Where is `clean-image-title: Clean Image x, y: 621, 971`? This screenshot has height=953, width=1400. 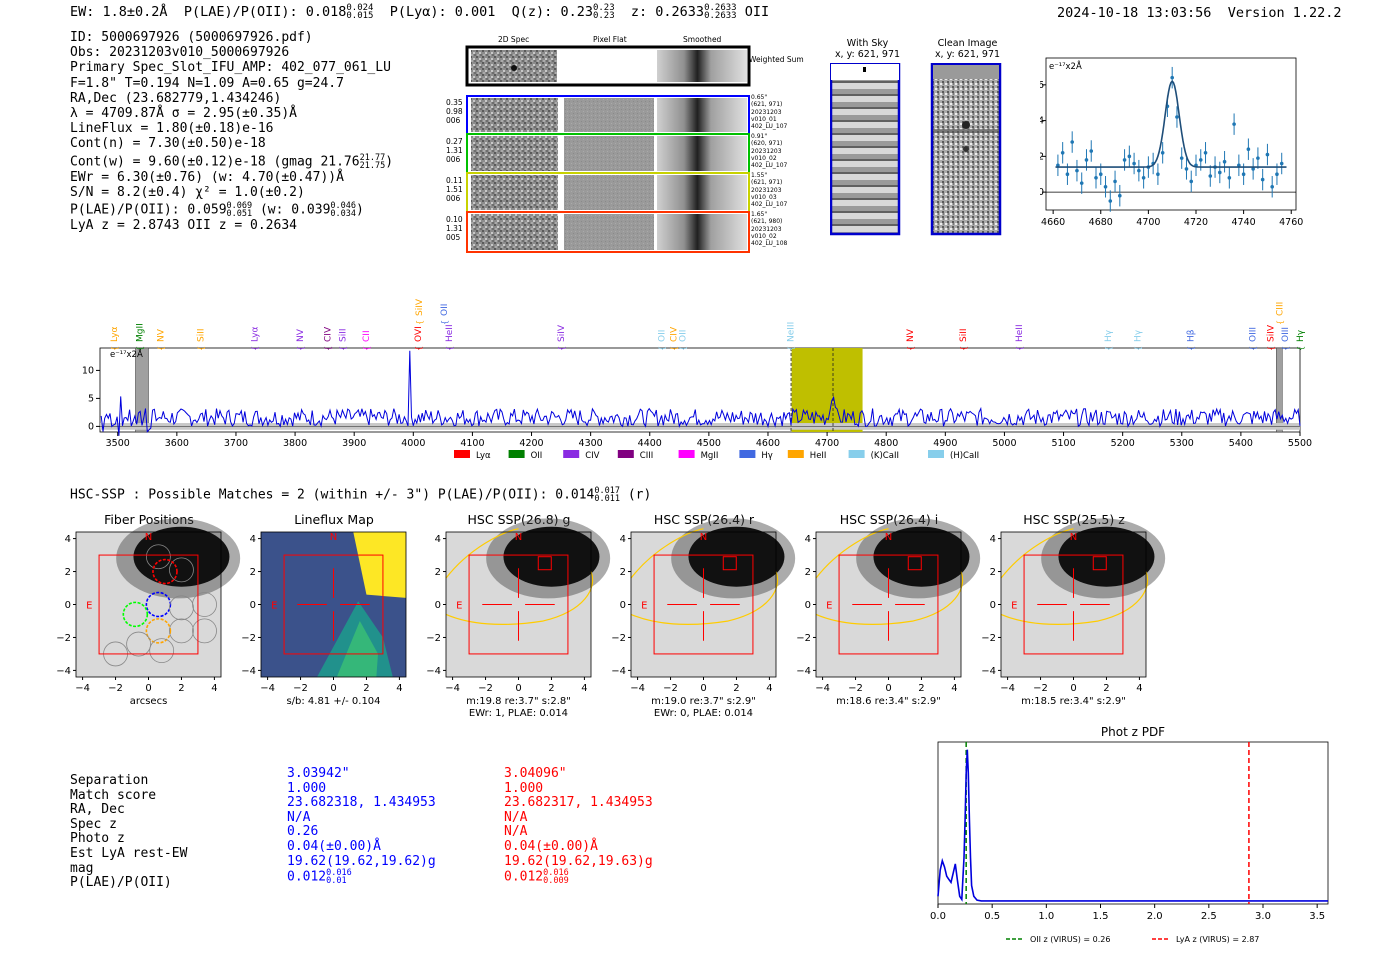
clean-image-title: Clean Image x, y: 621, 971 is located at coordinates (967, 49).